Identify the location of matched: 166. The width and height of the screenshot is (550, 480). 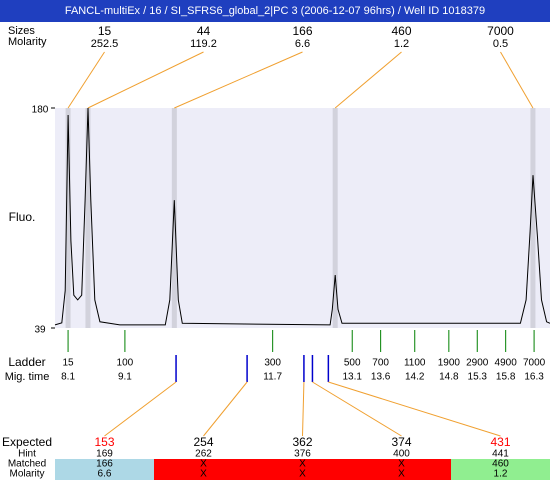
(104, 464).